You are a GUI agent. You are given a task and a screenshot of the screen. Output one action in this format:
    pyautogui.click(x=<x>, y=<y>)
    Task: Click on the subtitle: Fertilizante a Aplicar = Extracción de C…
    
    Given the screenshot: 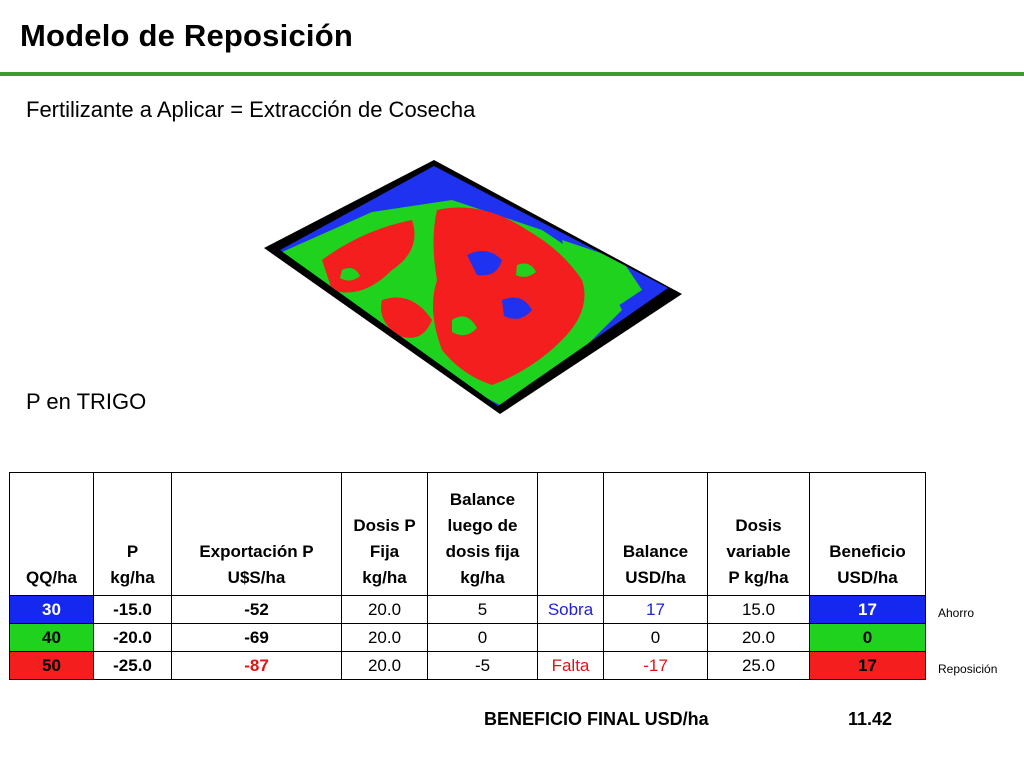 What is the action you would take?
    pyautogui.click(x=251, y=109)
    